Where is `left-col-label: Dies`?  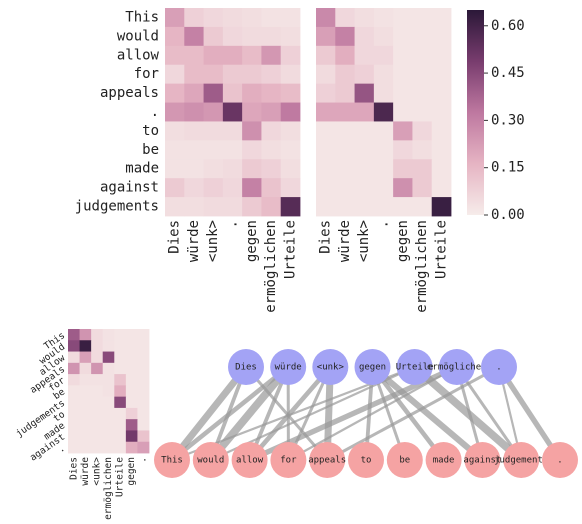
left-col-label: Dies is located at coordinates (175, 237).